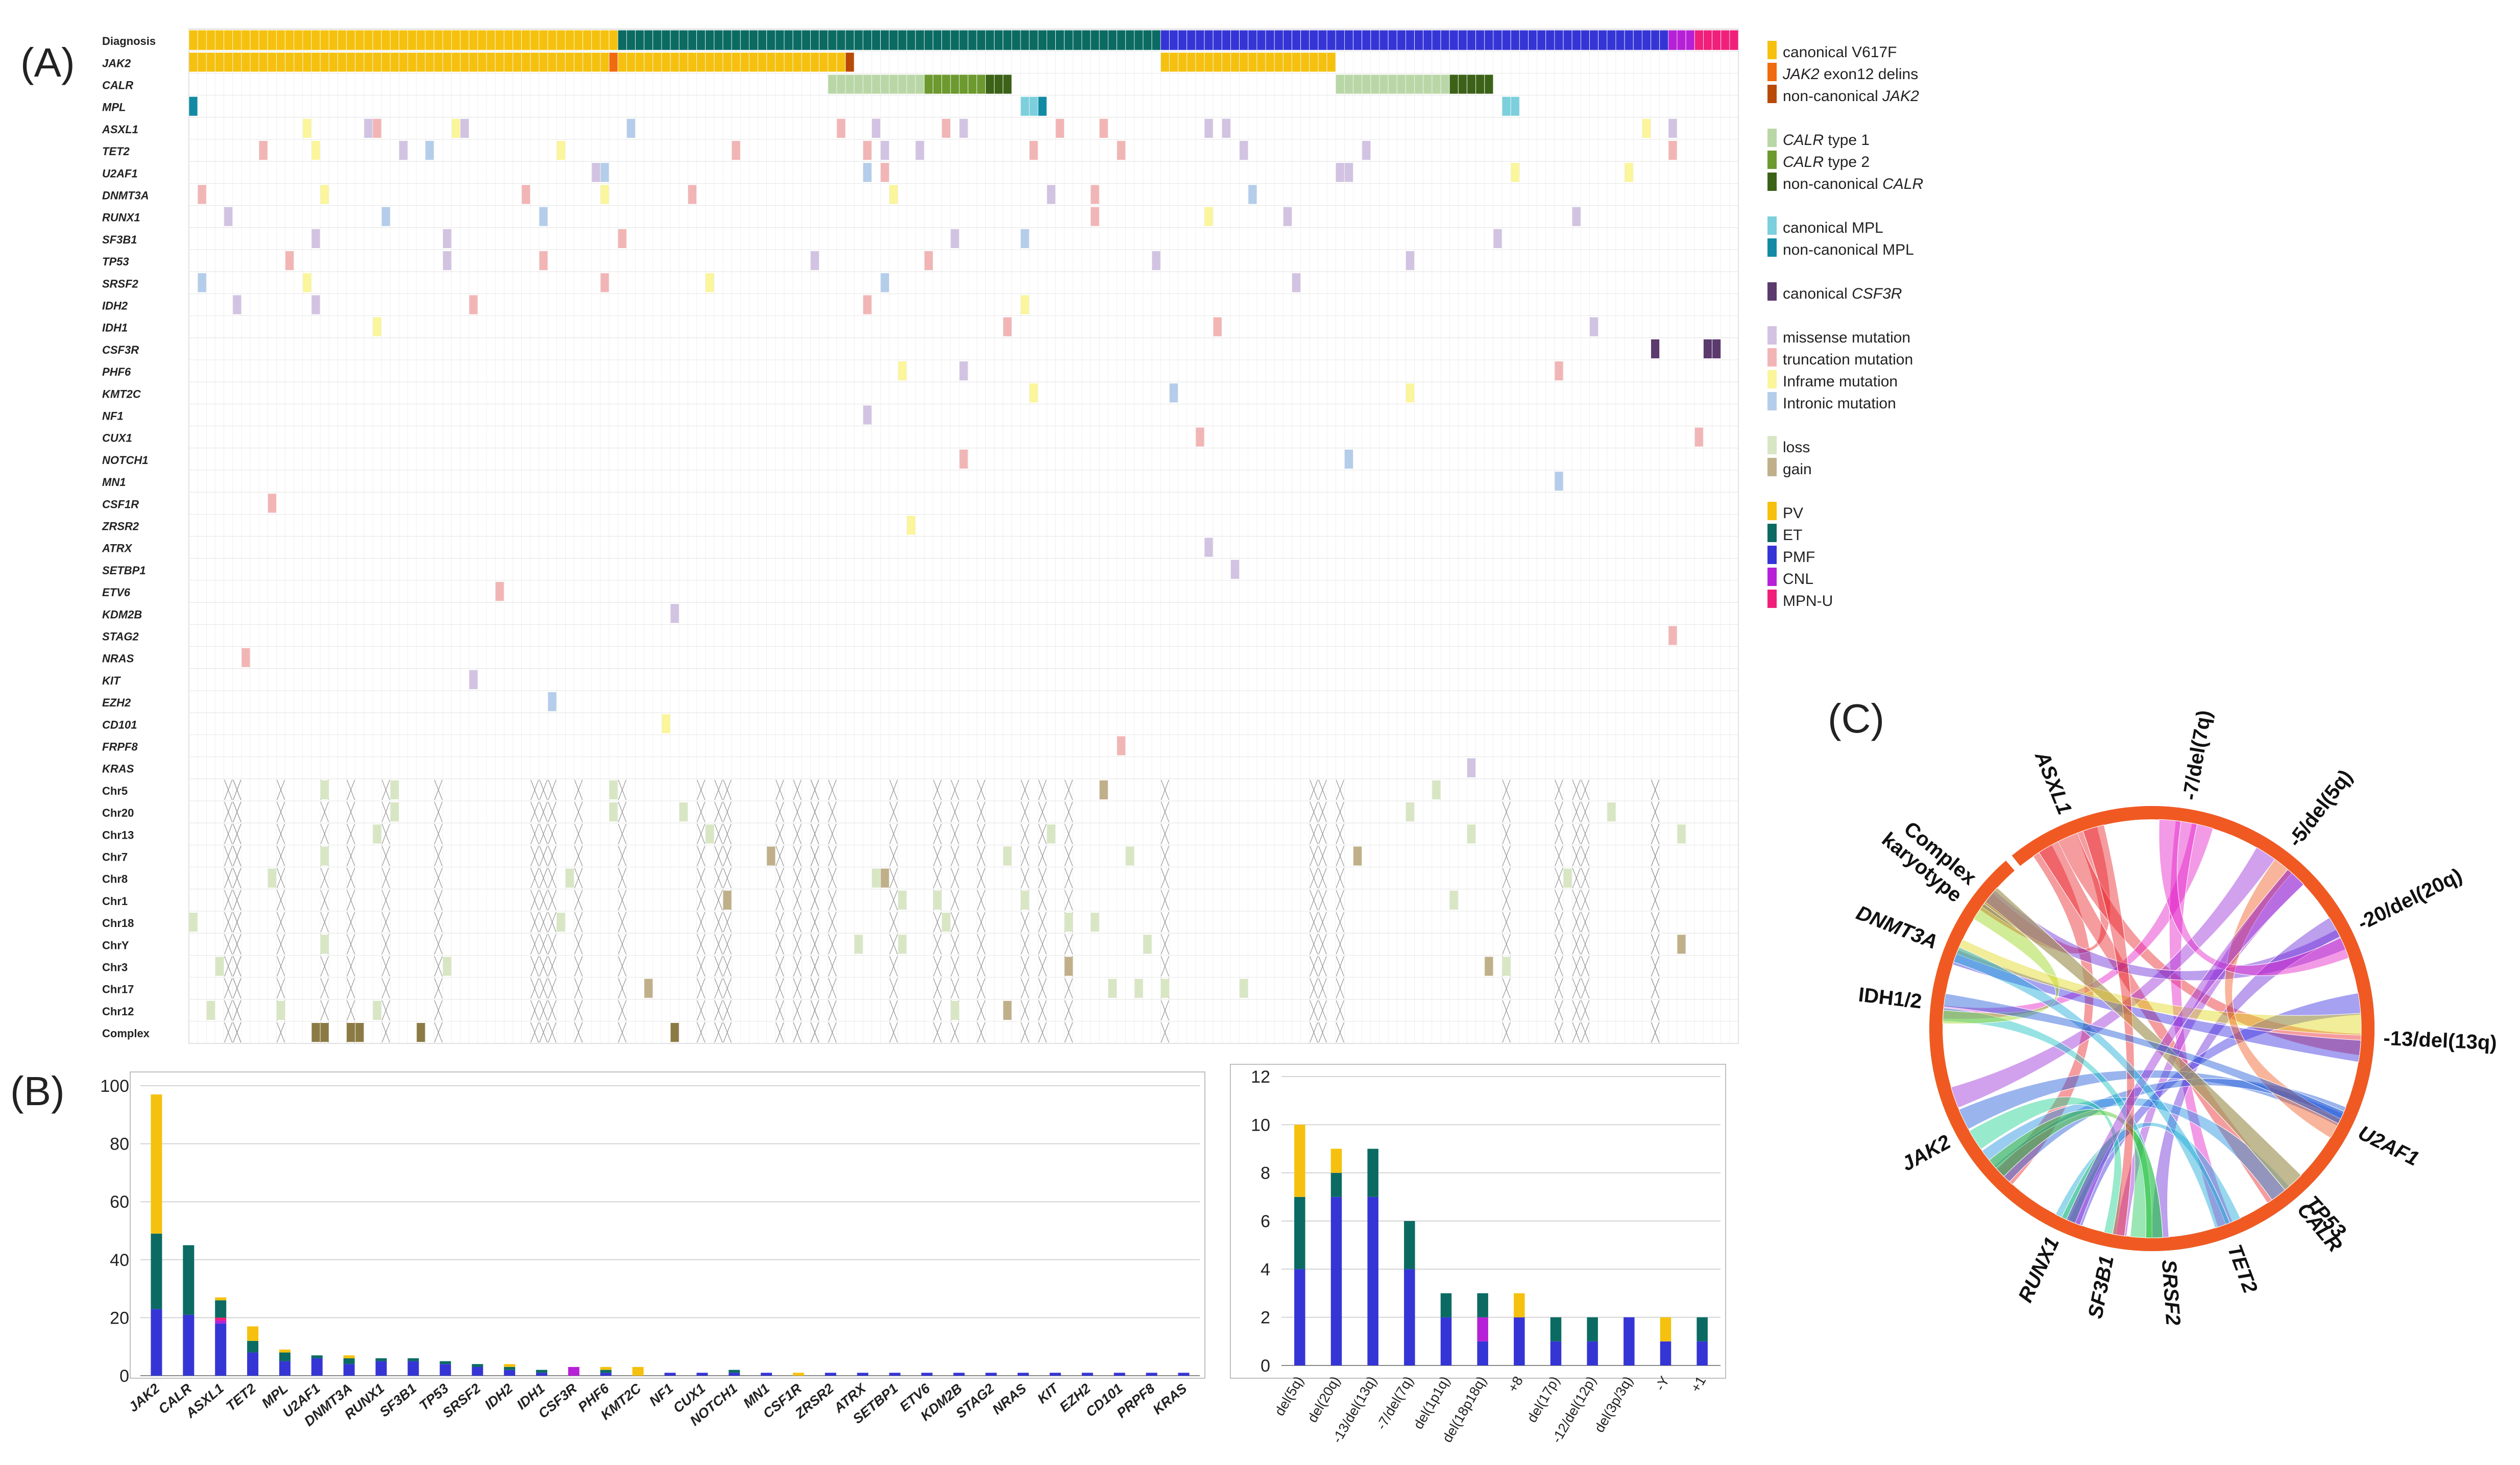  What do you see at coordinates (1323, 1399) in the screenshot?
I see `x-tick-label-del-20q: del(20q)` at bounding box center [1323, 1399].